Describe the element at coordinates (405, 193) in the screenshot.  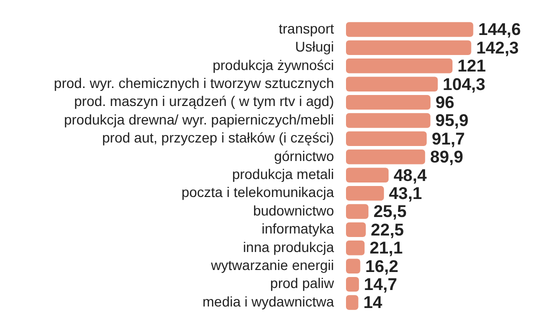
I see `data-label: 43,1` at that location.